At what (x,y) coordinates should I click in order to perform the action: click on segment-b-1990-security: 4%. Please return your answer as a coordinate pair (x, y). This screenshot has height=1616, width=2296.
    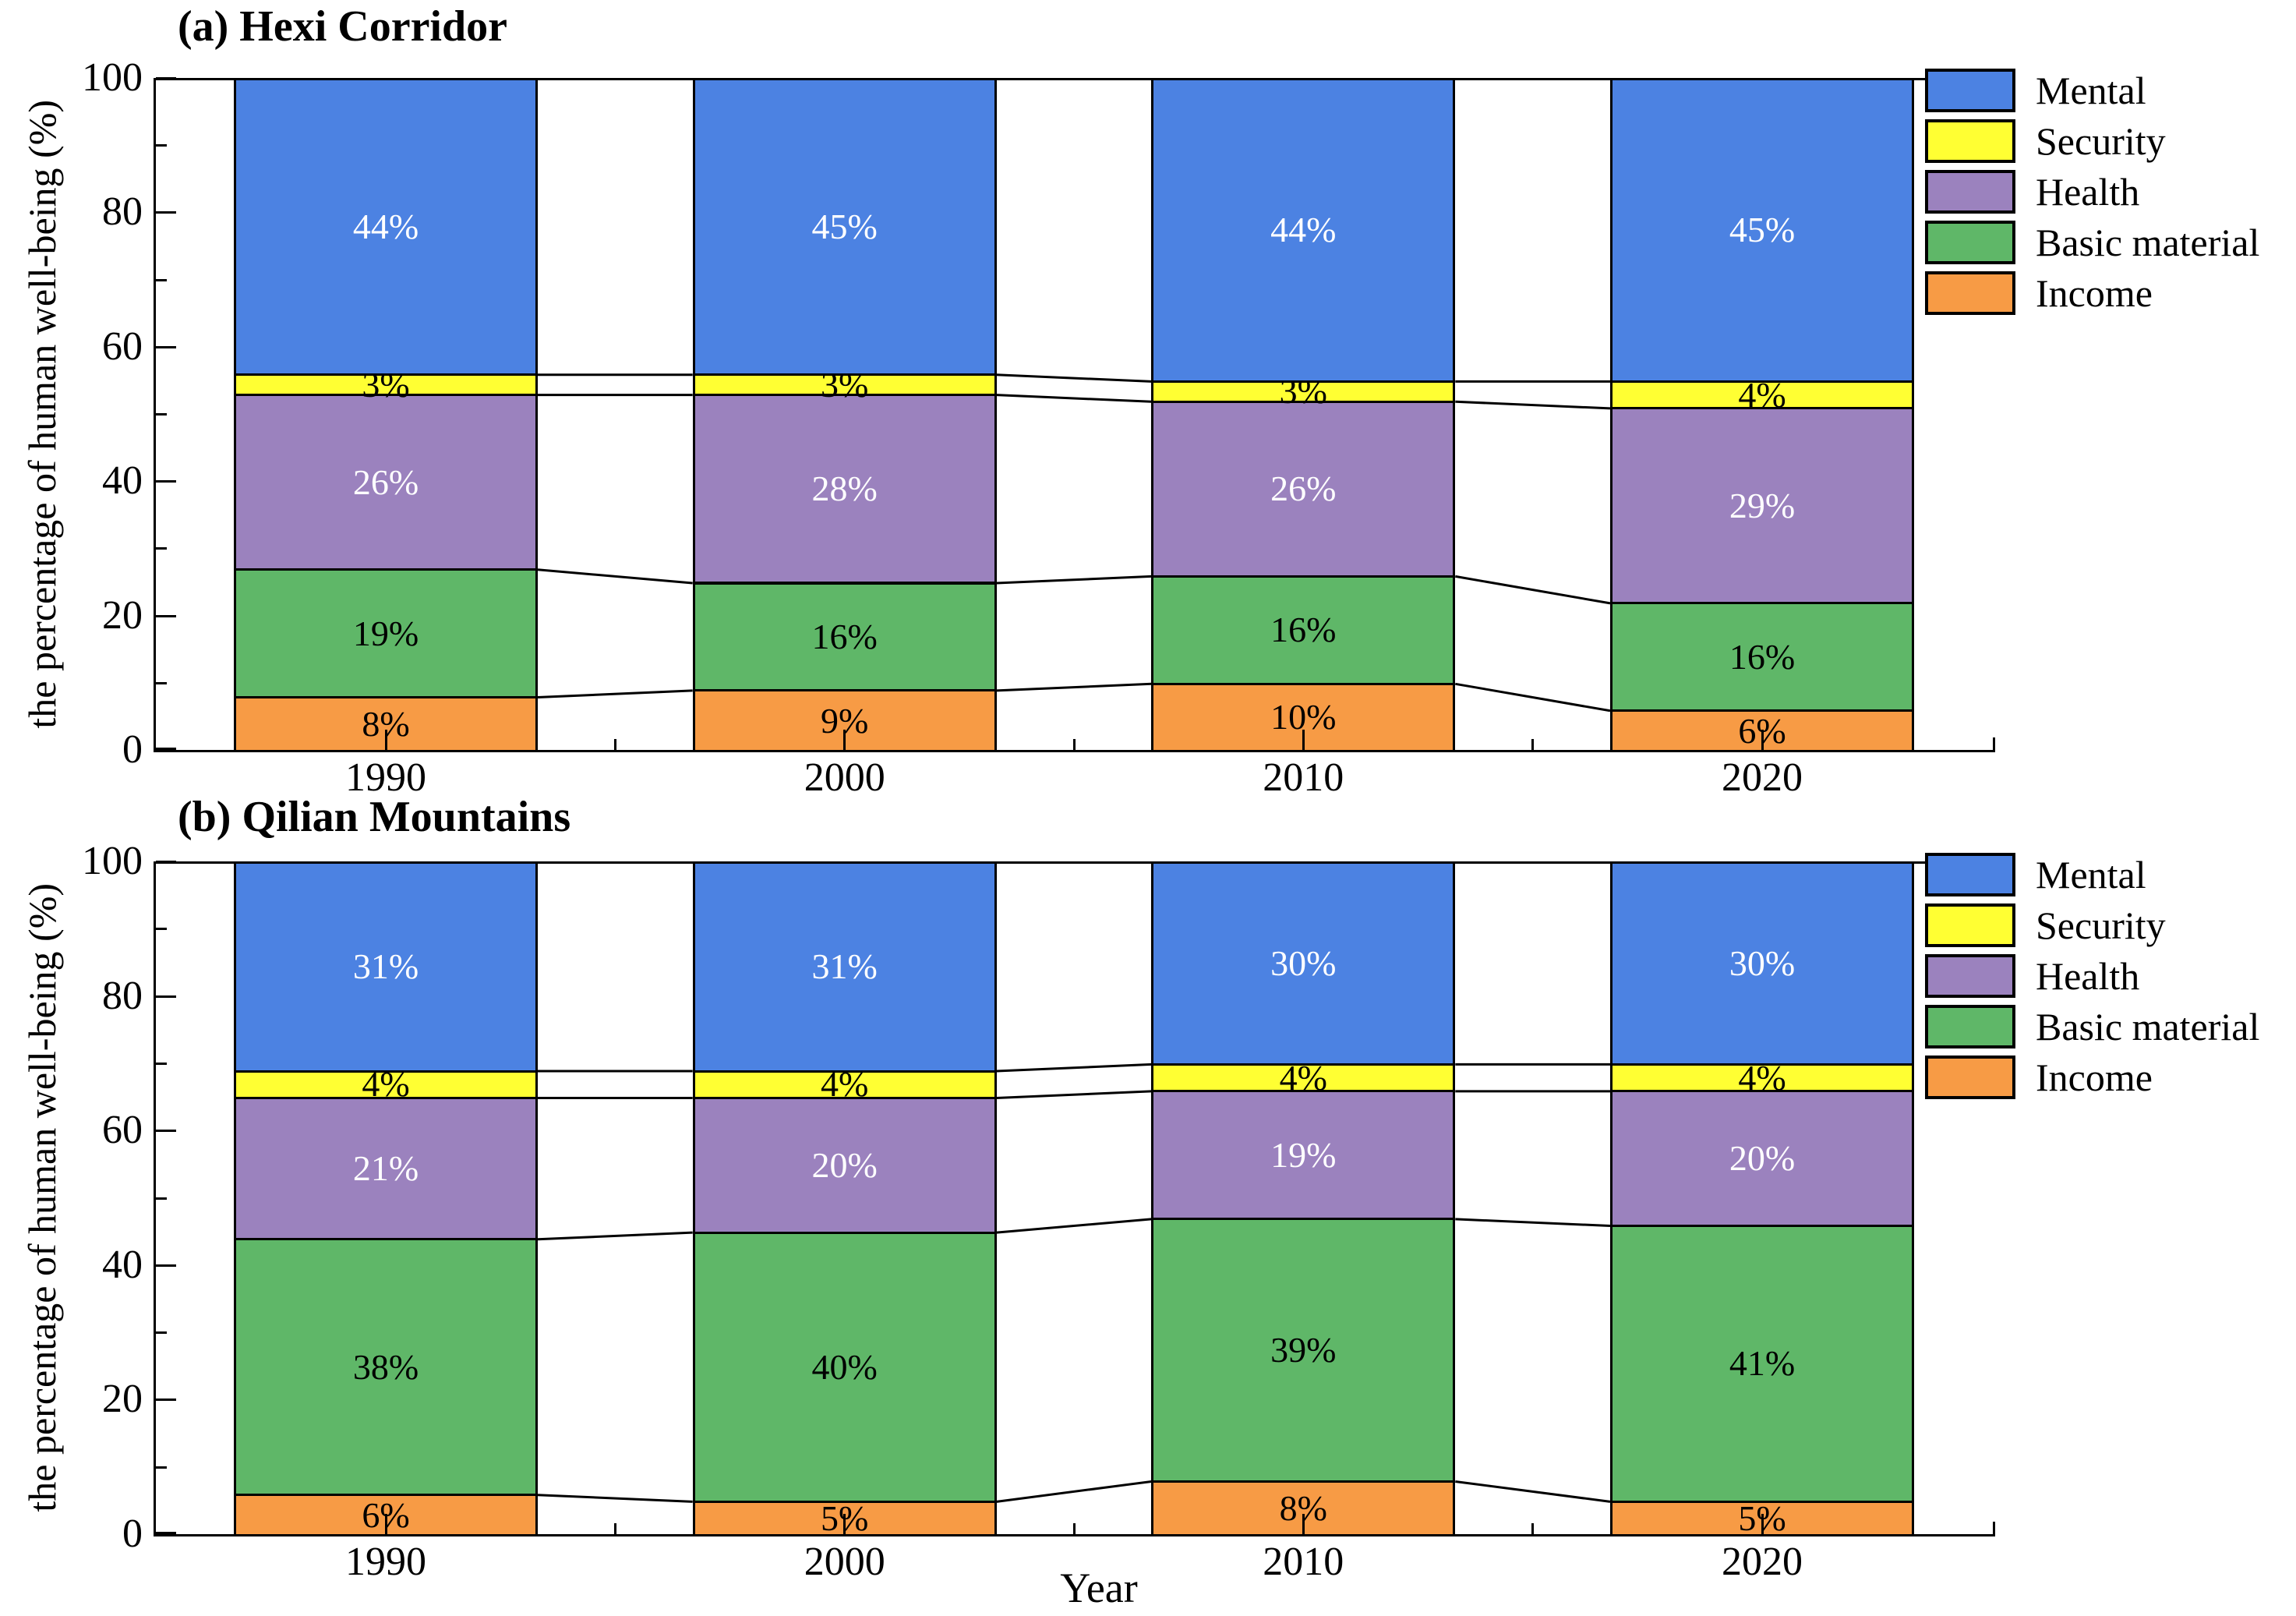
    Looking at the image, I should click on (386, 1084).